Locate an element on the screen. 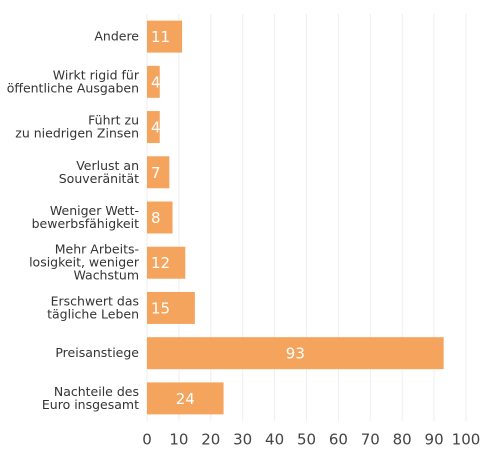 The height and width of the screenshot is (453, 482). category-label: Führt zu zu niedrigen Zinsen is located at coordinates (77, 126).